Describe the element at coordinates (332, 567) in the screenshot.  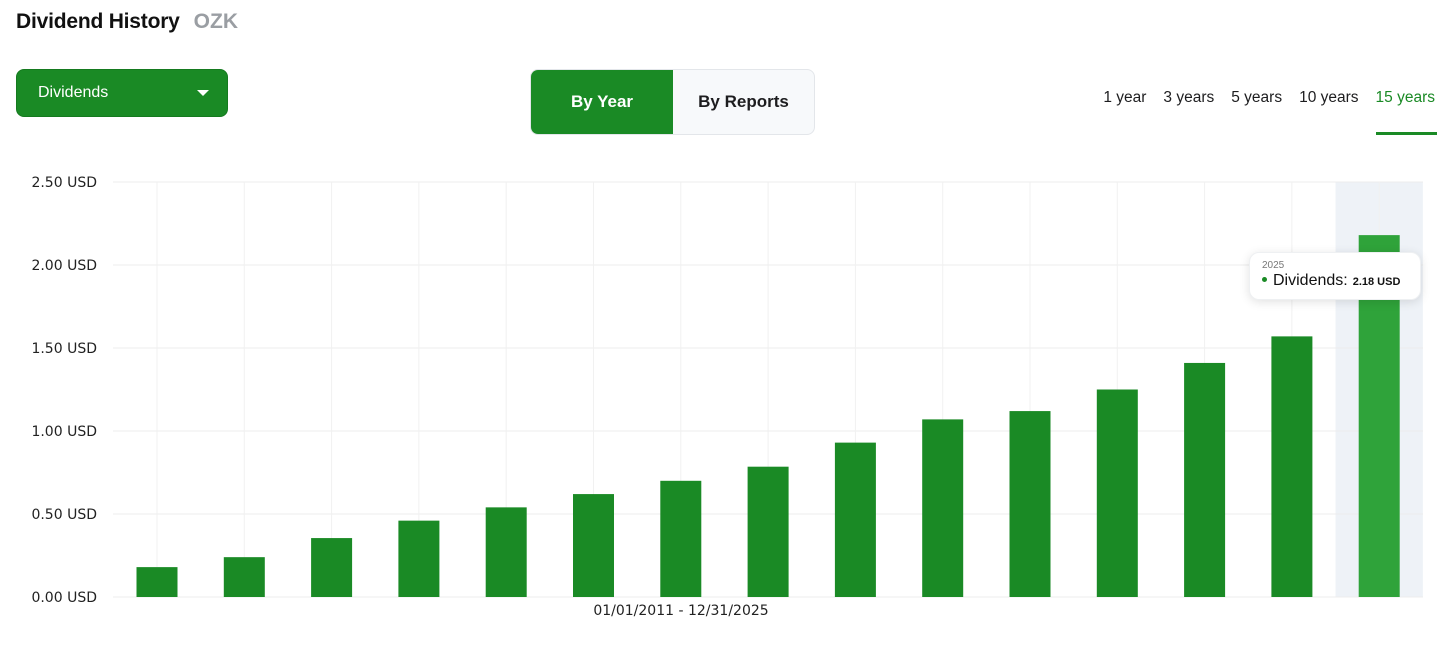
I see `bar-2013` at that location.